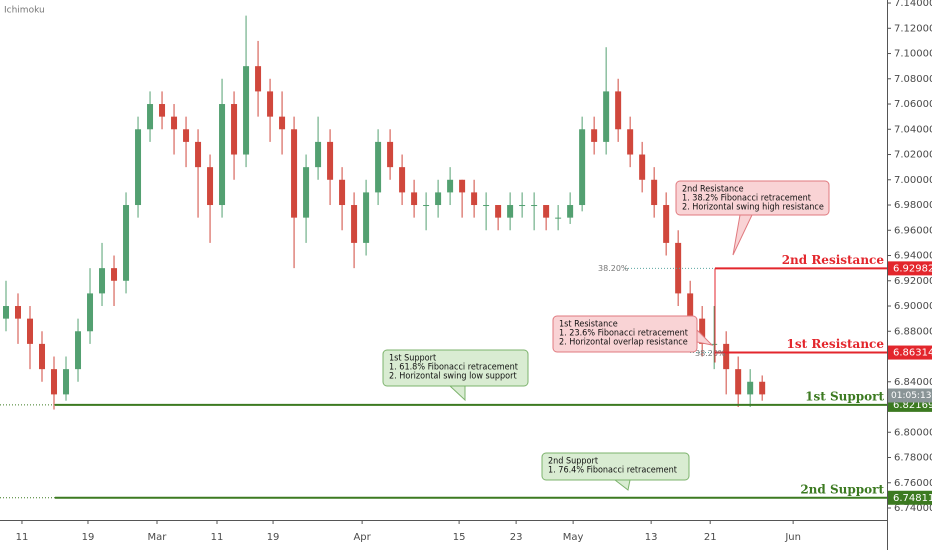  Describe the element at coordinates (913, 4) in the screenshot. I see `y-tick-label: 7.14000` at that location.